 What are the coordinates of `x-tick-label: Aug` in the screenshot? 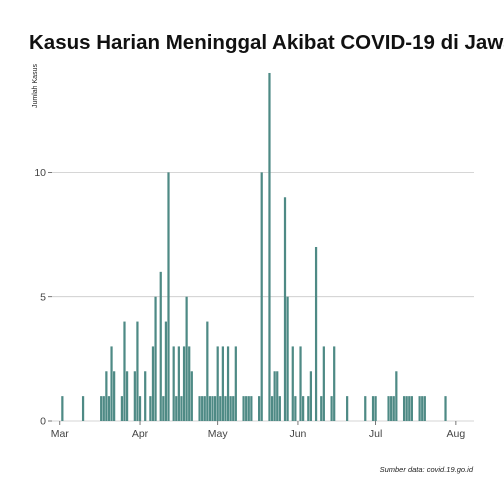 It's located at (456, 434).